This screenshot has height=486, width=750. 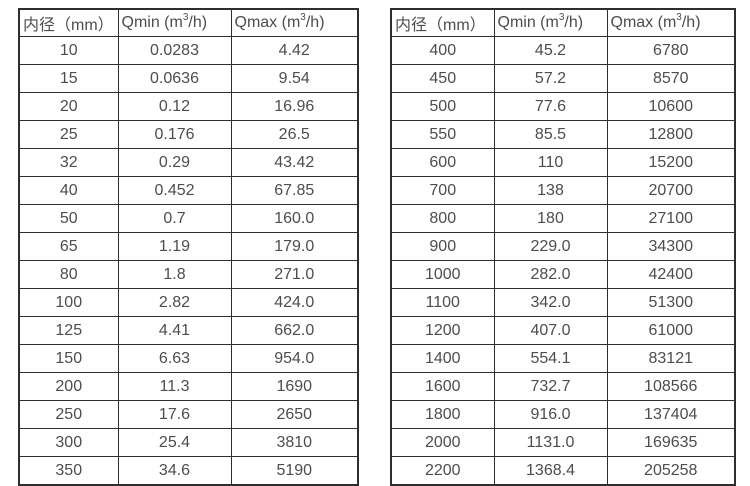 What do you see at coordinates (671, 414) in the screenshot?
I see `cell-qmax: 137404` at bounding box center [671, 414].